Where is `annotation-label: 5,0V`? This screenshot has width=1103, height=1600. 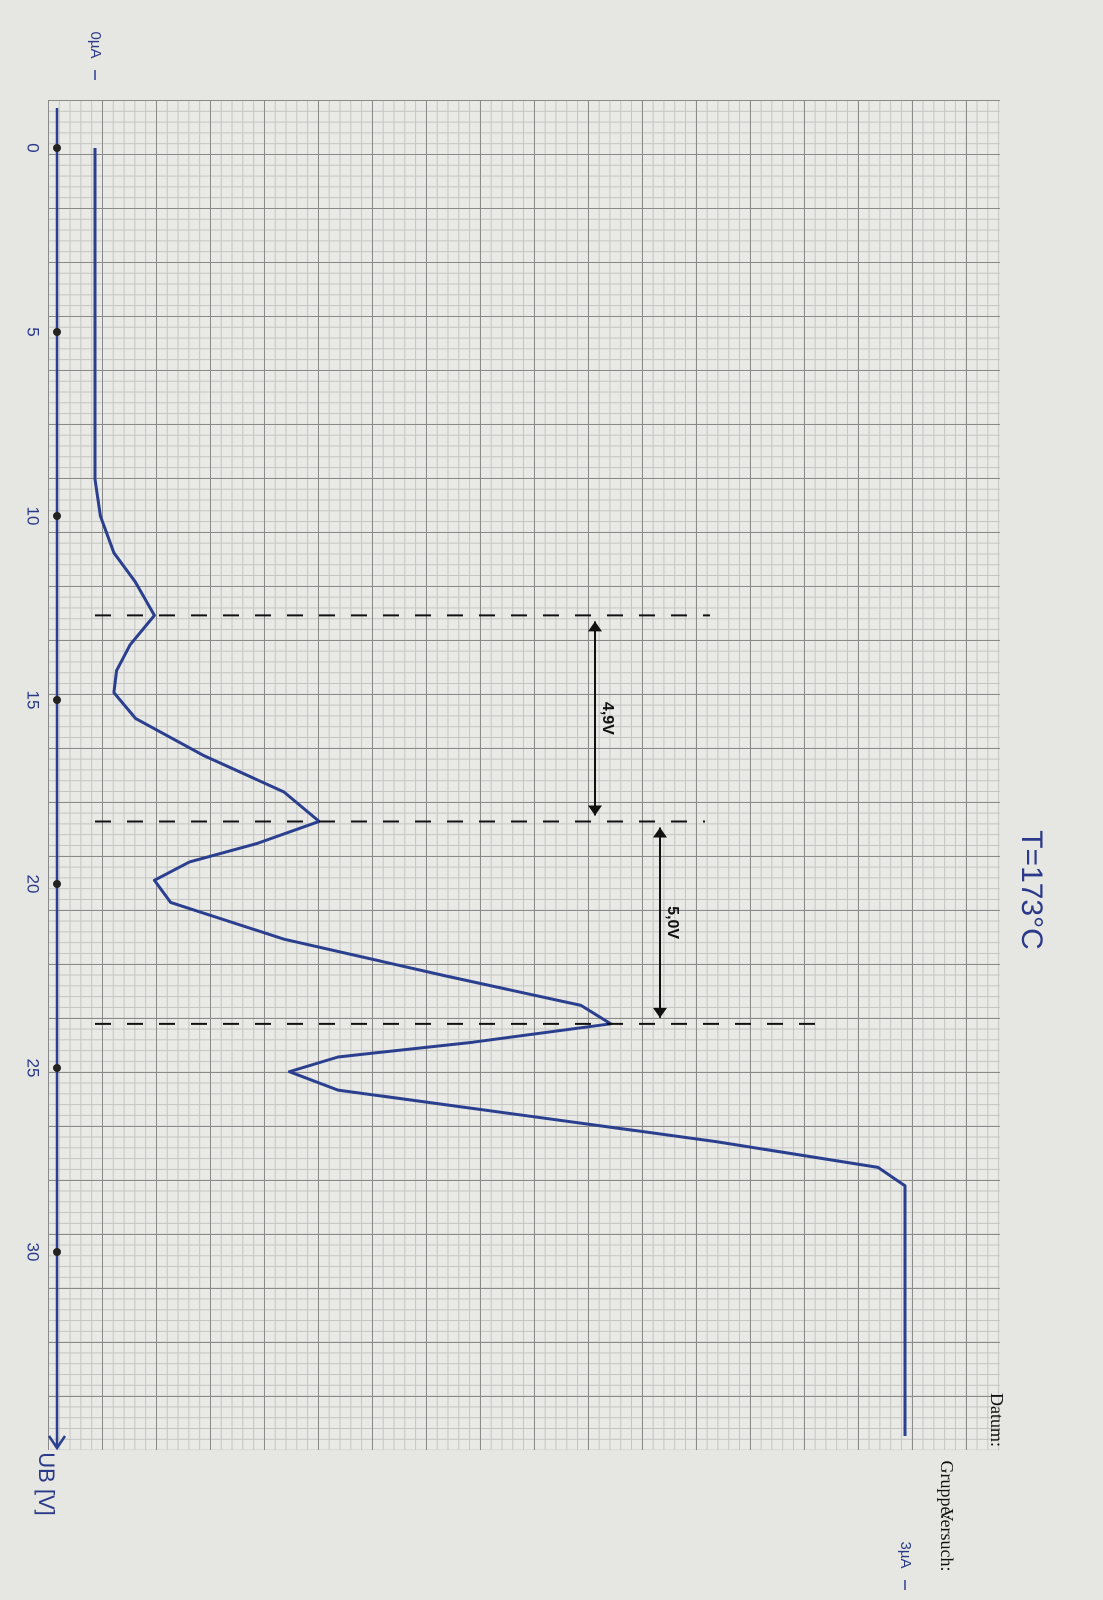 annotation-label: 5,0V is located at coordinates (672, 922).